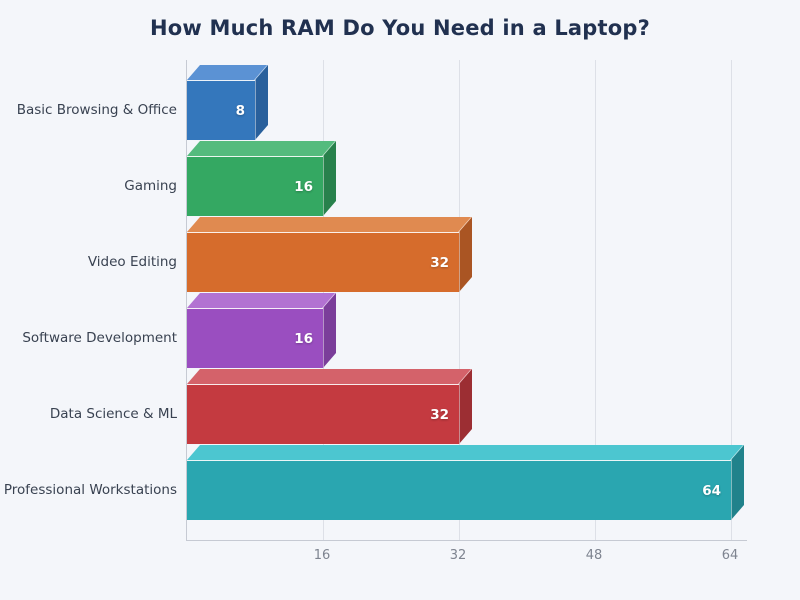 The image size is (800, 600). I want to click on bar-value-label: 8, so click(240, 110).